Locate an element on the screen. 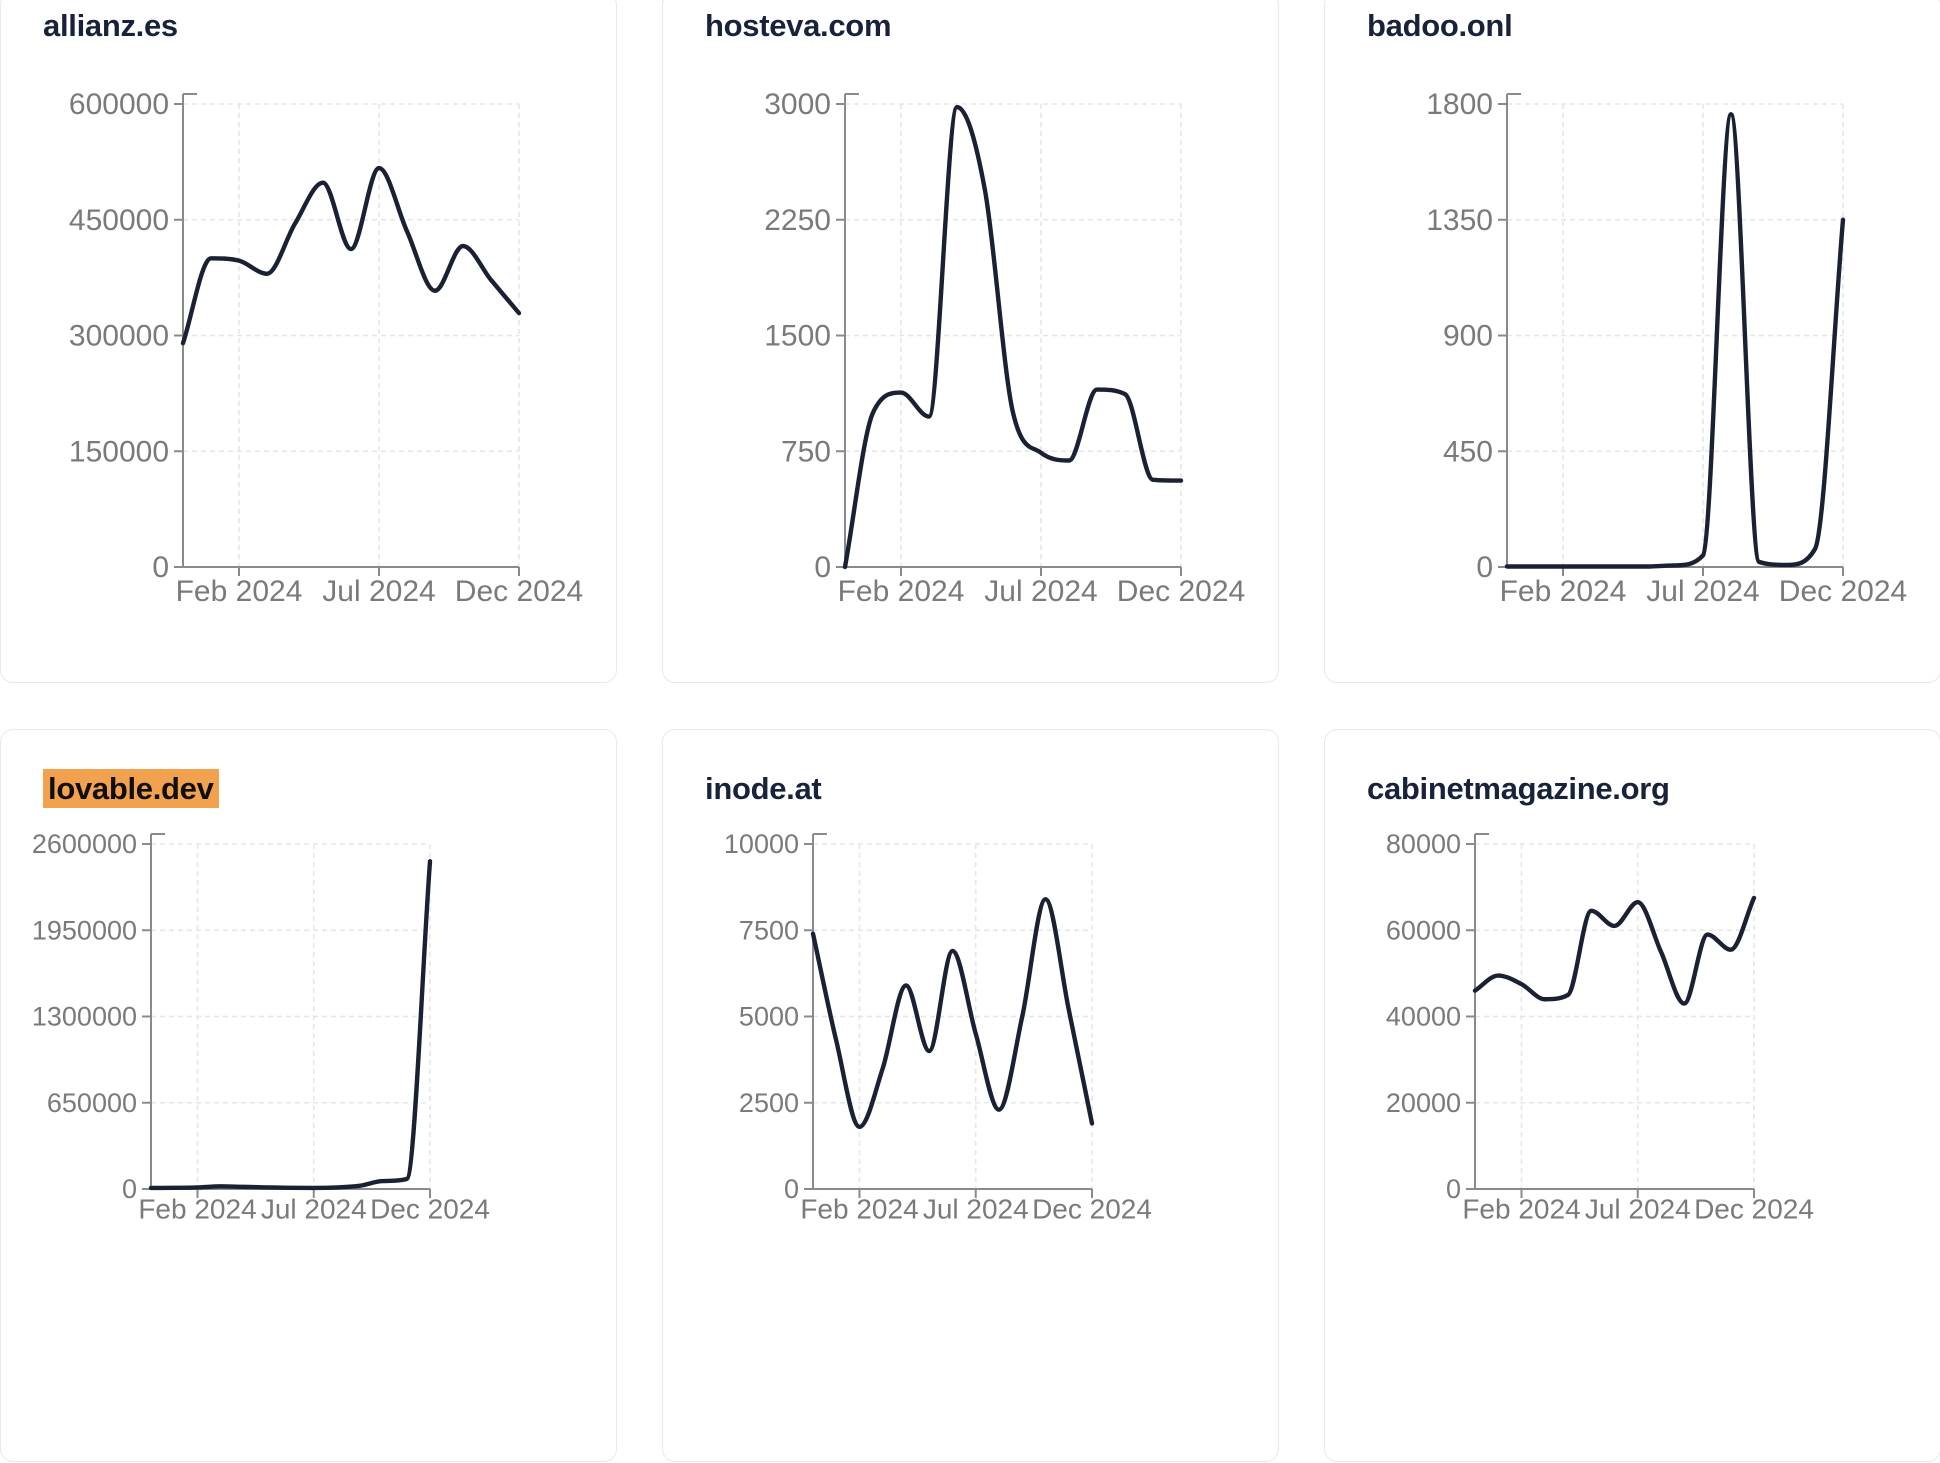 Image resolution: width=1940 pixels, height=1463 pixels. svg-text: 750 is located at coordinates (806, 451).